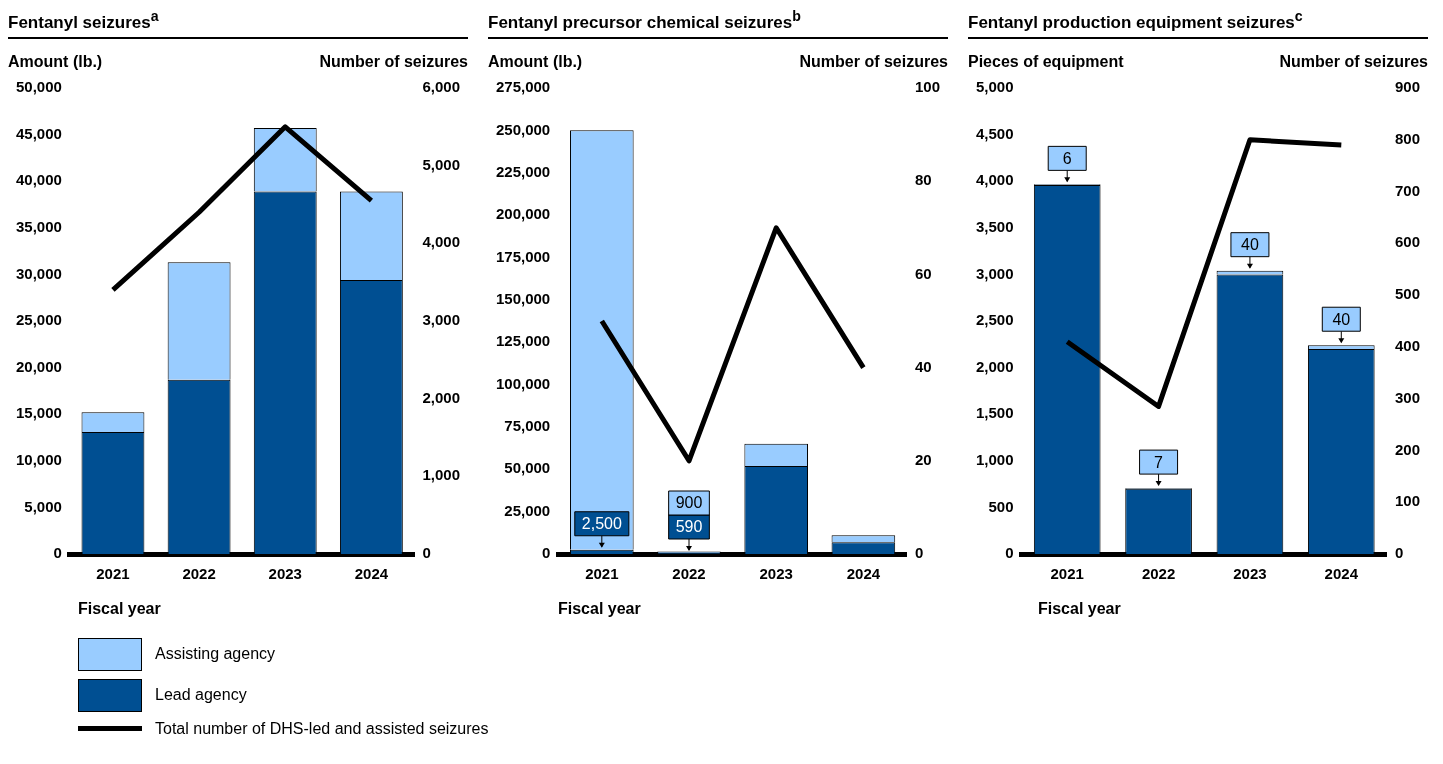 The height and width of the screenshot is (764, 1443). What do you see at coordinates (1407, 293) in the screenshot?
I see `y2-tick-label: 500` at bounding box center [1407, 293].